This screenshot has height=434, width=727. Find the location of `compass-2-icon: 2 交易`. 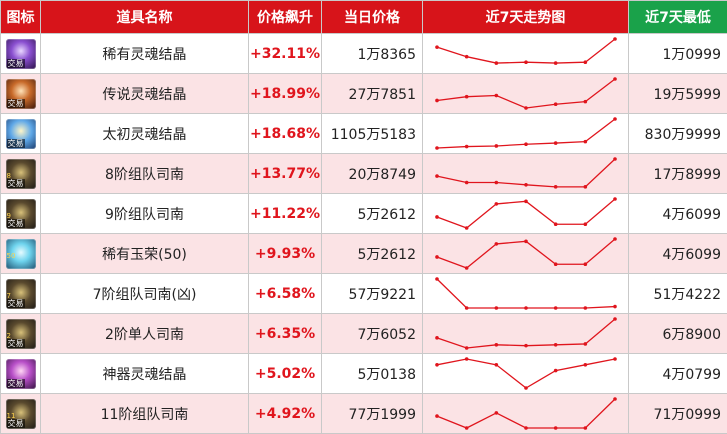

compass-2-icon: 2 交易 is located at coordinates (20, 333).